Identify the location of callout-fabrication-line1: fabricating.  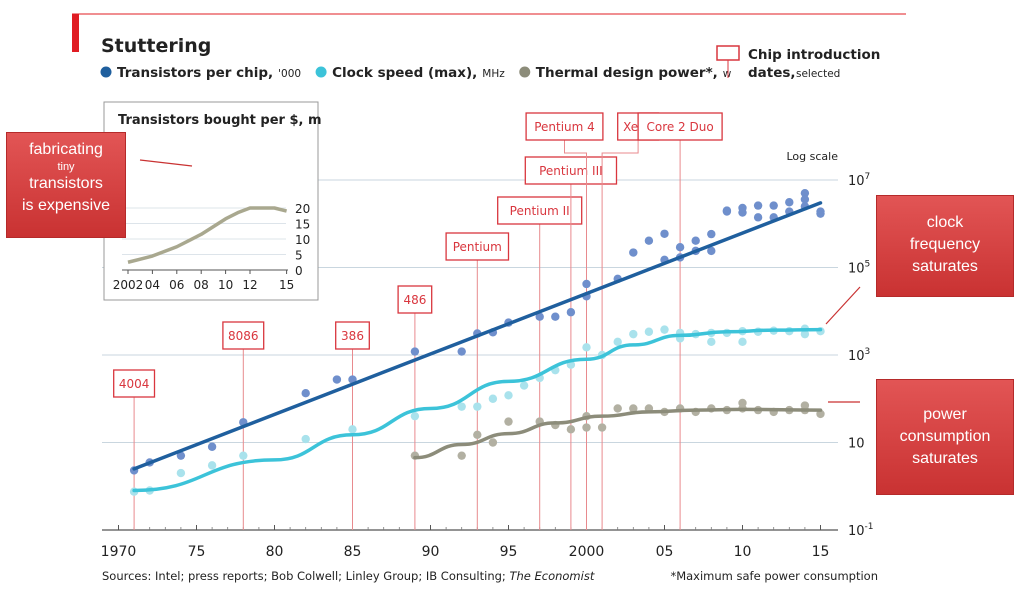
(66, 149).